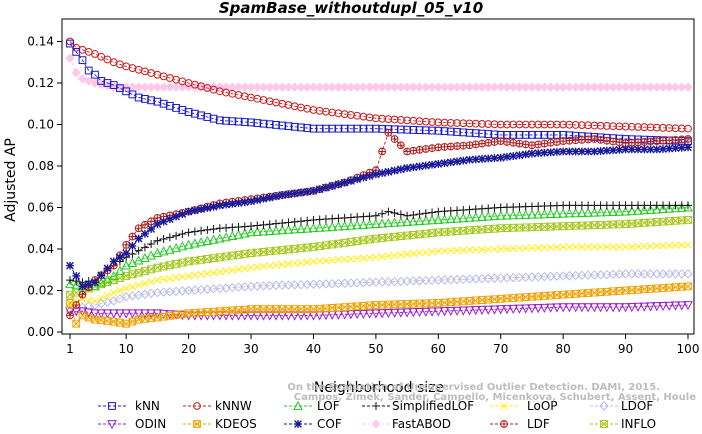  What do you see at coordinates (298, 405) in the screenshot?
I see `legend-marker-lof` at bounding box center [298, 405].